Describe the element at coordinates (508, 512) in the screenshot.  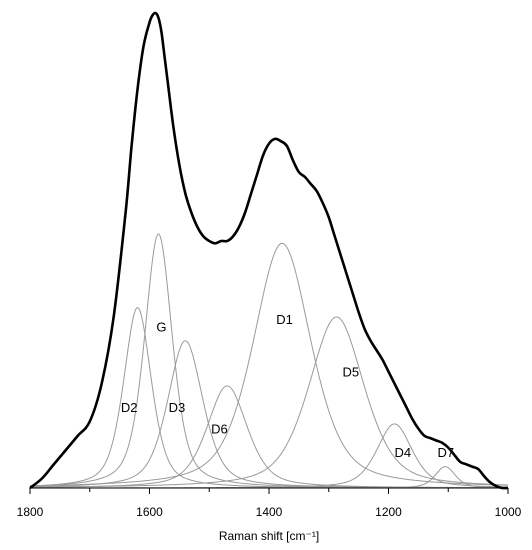
I see `x-tick-label: 1000` at that location.